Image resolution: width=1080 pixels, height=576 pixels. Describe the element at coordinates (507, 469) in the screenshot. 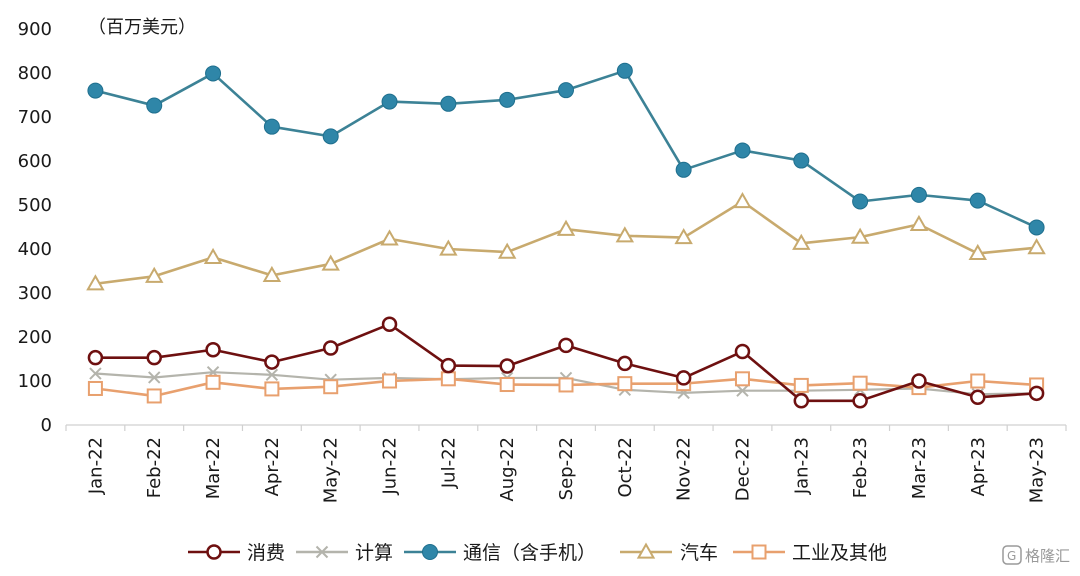

I see `x-tick-label: Aug-22` at that location.